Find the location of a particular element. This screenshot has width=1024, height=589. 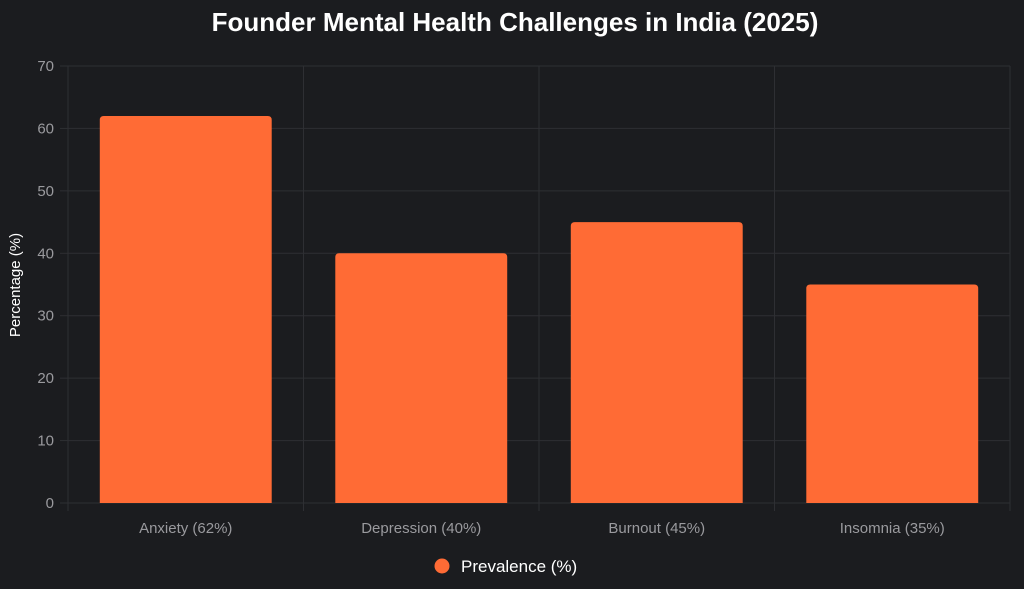

x-tick-label: Anxiety (62%) is located at coordinates (185, 528).